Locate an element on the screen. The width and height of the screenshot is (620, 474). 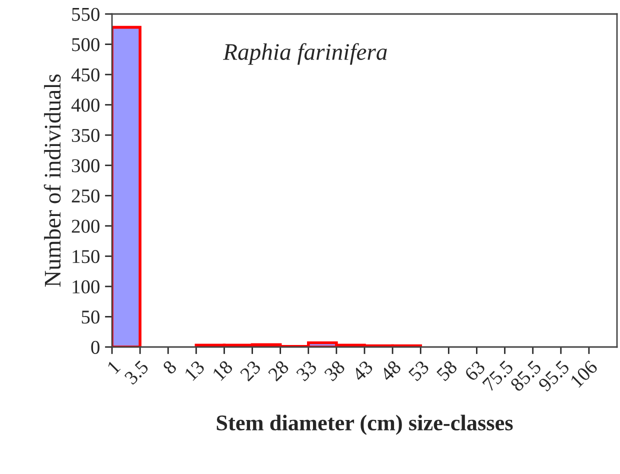
y-tick-label: 250 is located at coordinates (86, 196).